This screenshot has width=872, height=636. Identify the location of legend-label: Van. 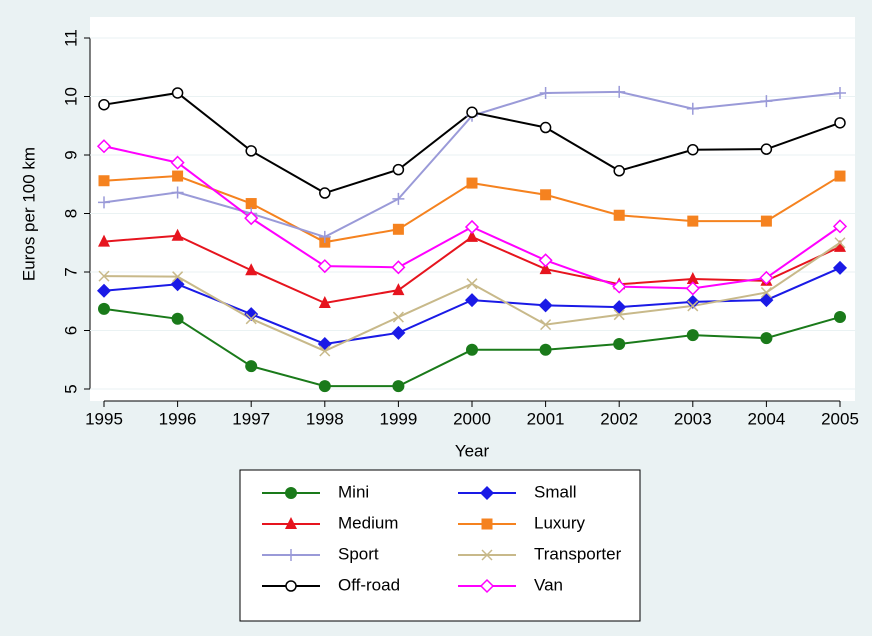
(548, 584).